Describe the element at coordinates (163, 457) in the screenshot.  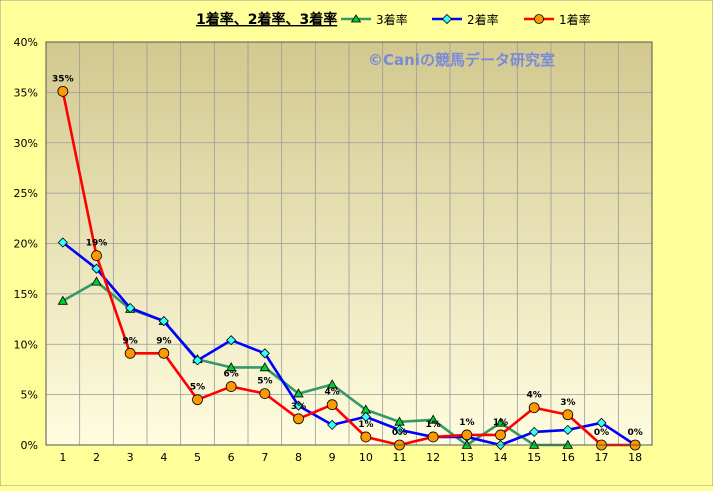
I see `x-tick-label: 4` at that location.